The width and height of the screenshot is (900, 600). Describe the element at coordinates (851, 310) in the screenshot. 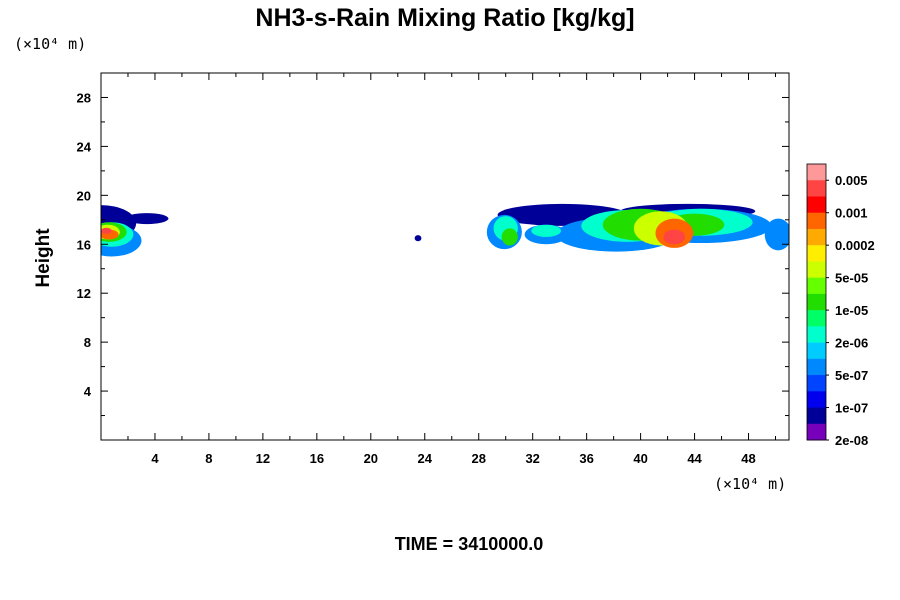

I see `colorbar-label: 1e-05` at that location.